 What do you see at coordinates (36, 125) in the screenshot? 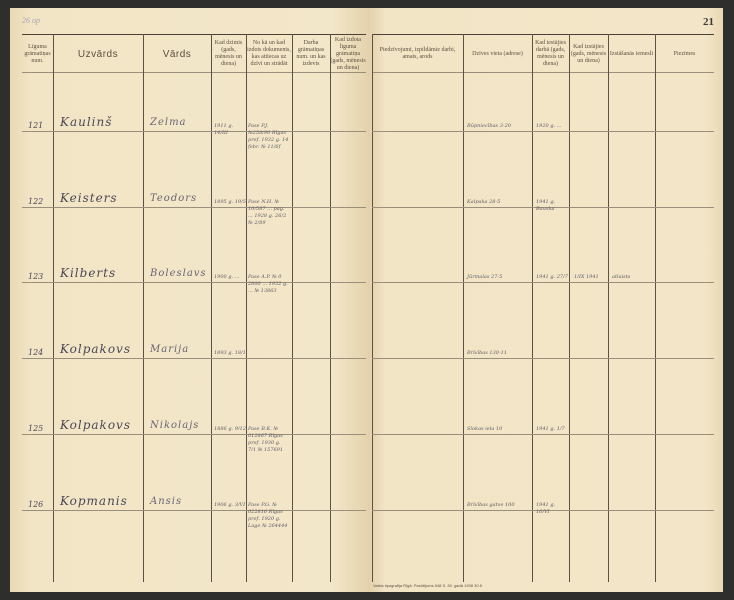
I see `entry-number: 121` at bounding box center [36, 125].